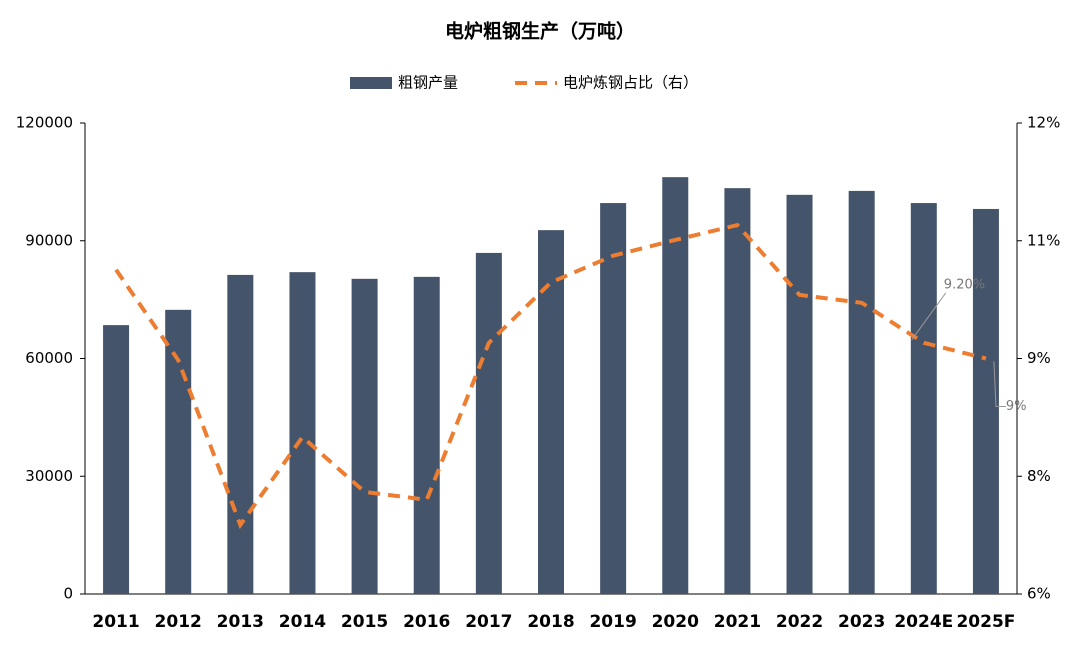 The height and width of the screenshot is (649, 1080). Describe the element at coordinates (302, 622) in the screenshot. I see `x-tick-label: 2014` at that location.